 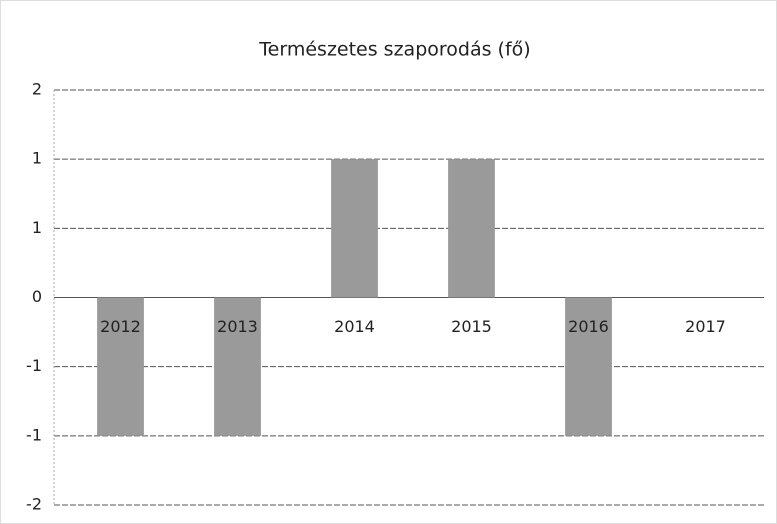 What do you see at coordinates (237, 326) in the screenshot?
I see `x-tick-label: 2013` at bounding box center [237, 326].